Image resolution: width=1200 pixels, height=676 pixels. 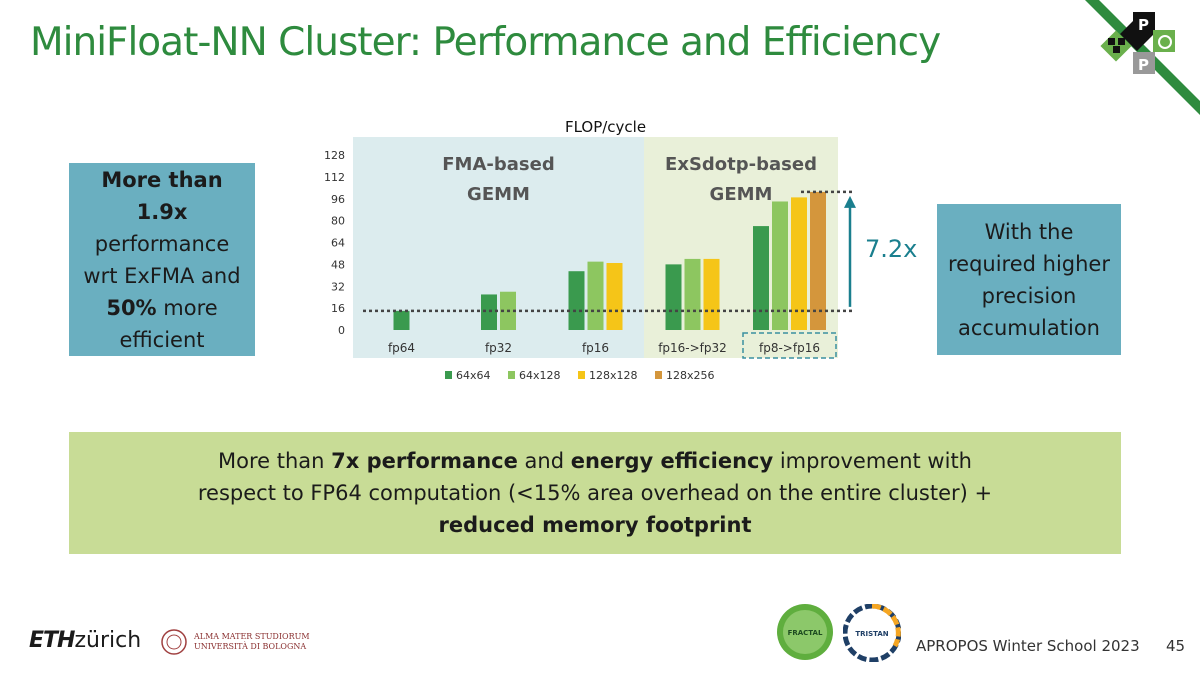 What do you see at coordinates (1176, 646) in the screenshot?
I see `page-number: 45` at bounding box center [1176, 646].